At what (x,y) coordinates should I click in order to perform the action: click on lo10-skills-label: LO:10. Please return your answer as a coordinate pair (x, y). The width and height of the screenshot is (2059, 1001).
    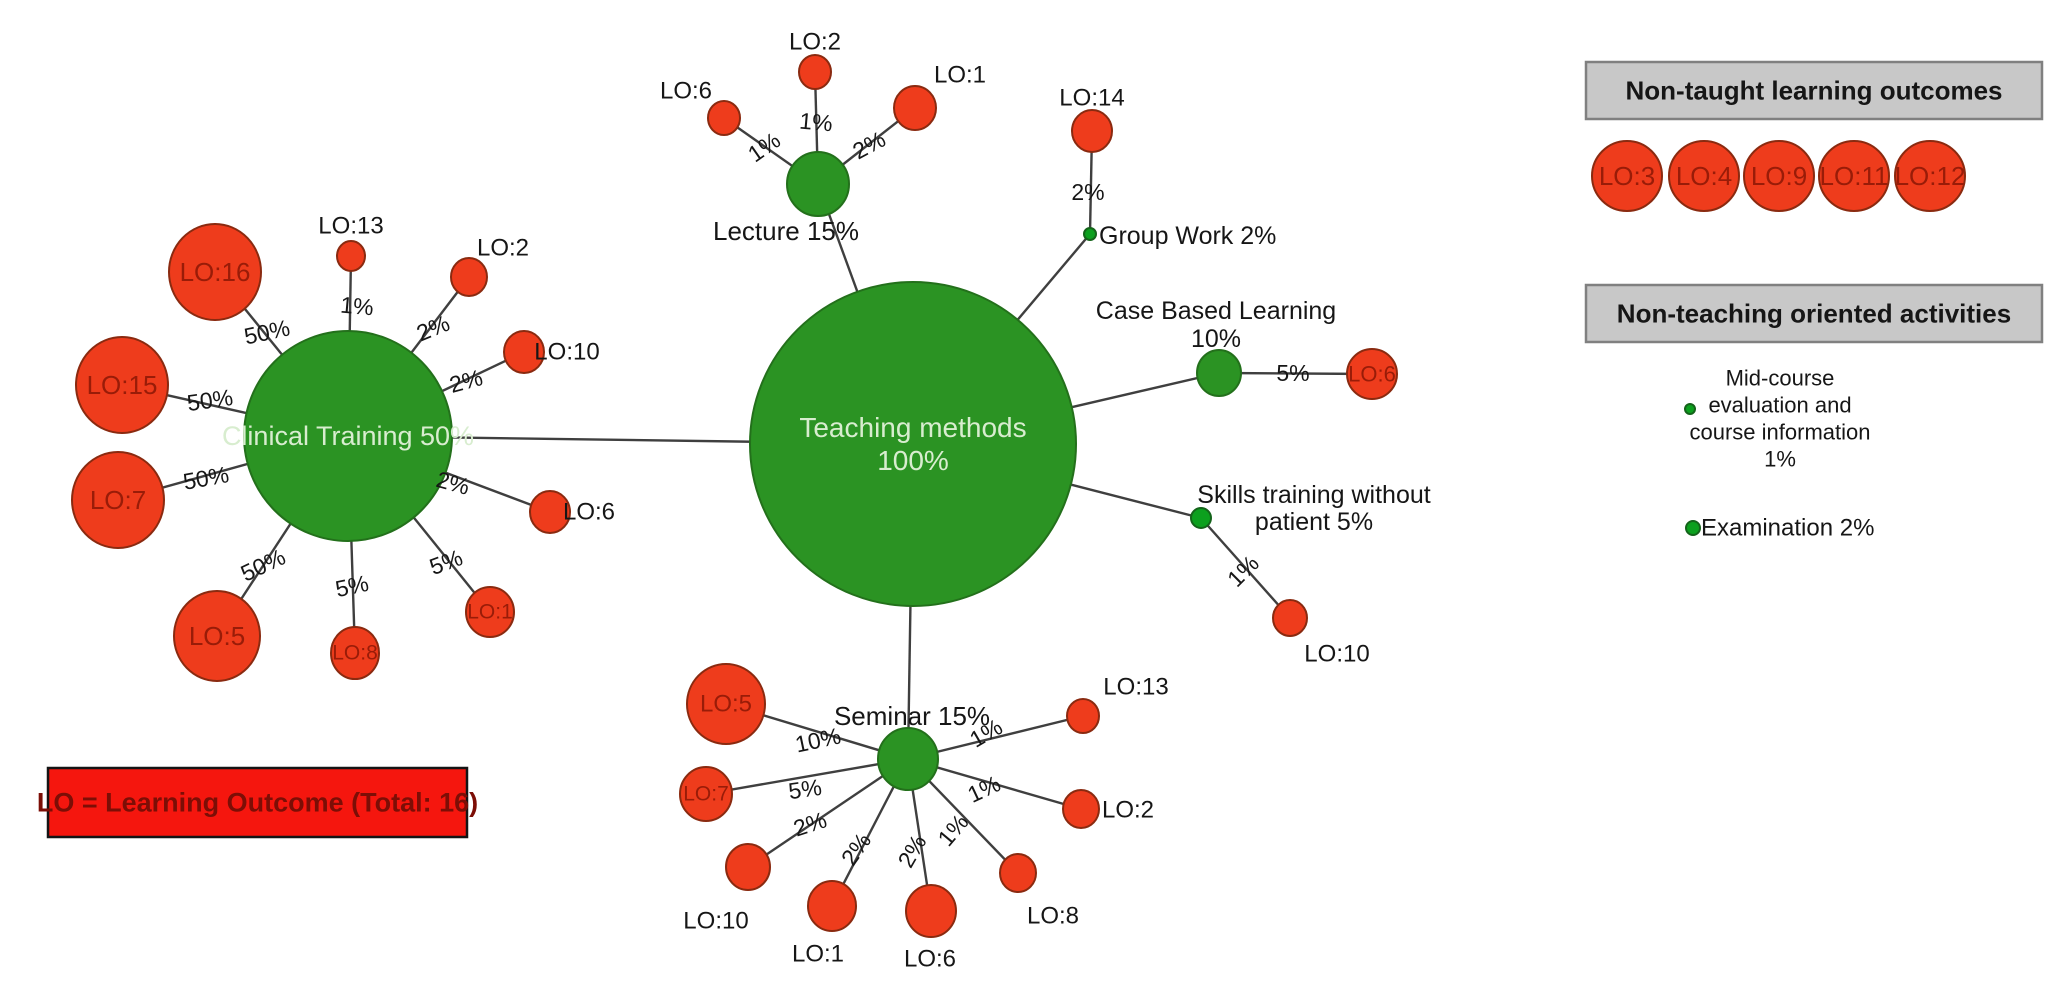
    Looking at the image, I should click on (1336, 654).